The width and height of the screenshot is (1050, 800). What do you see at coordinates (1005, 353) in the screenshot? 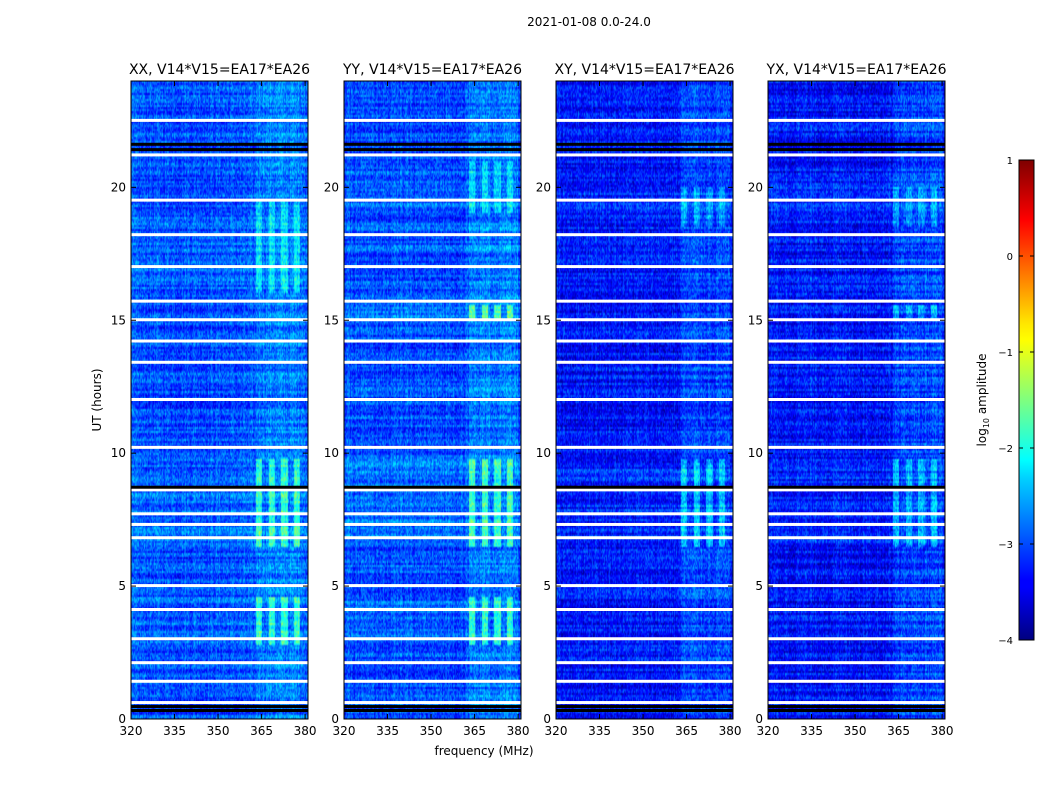
I see `colorbar-tick-label: −1` at bounding box center [1005, 353].